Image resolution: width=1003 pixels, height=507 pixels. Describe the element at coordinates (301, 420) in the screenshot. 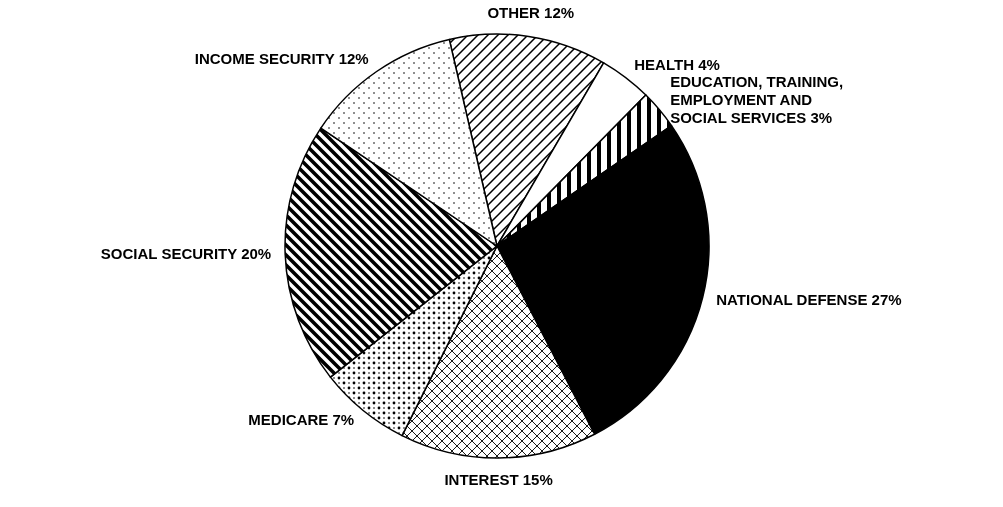

I see `slice-label: MEDICARE 7%` at that location.